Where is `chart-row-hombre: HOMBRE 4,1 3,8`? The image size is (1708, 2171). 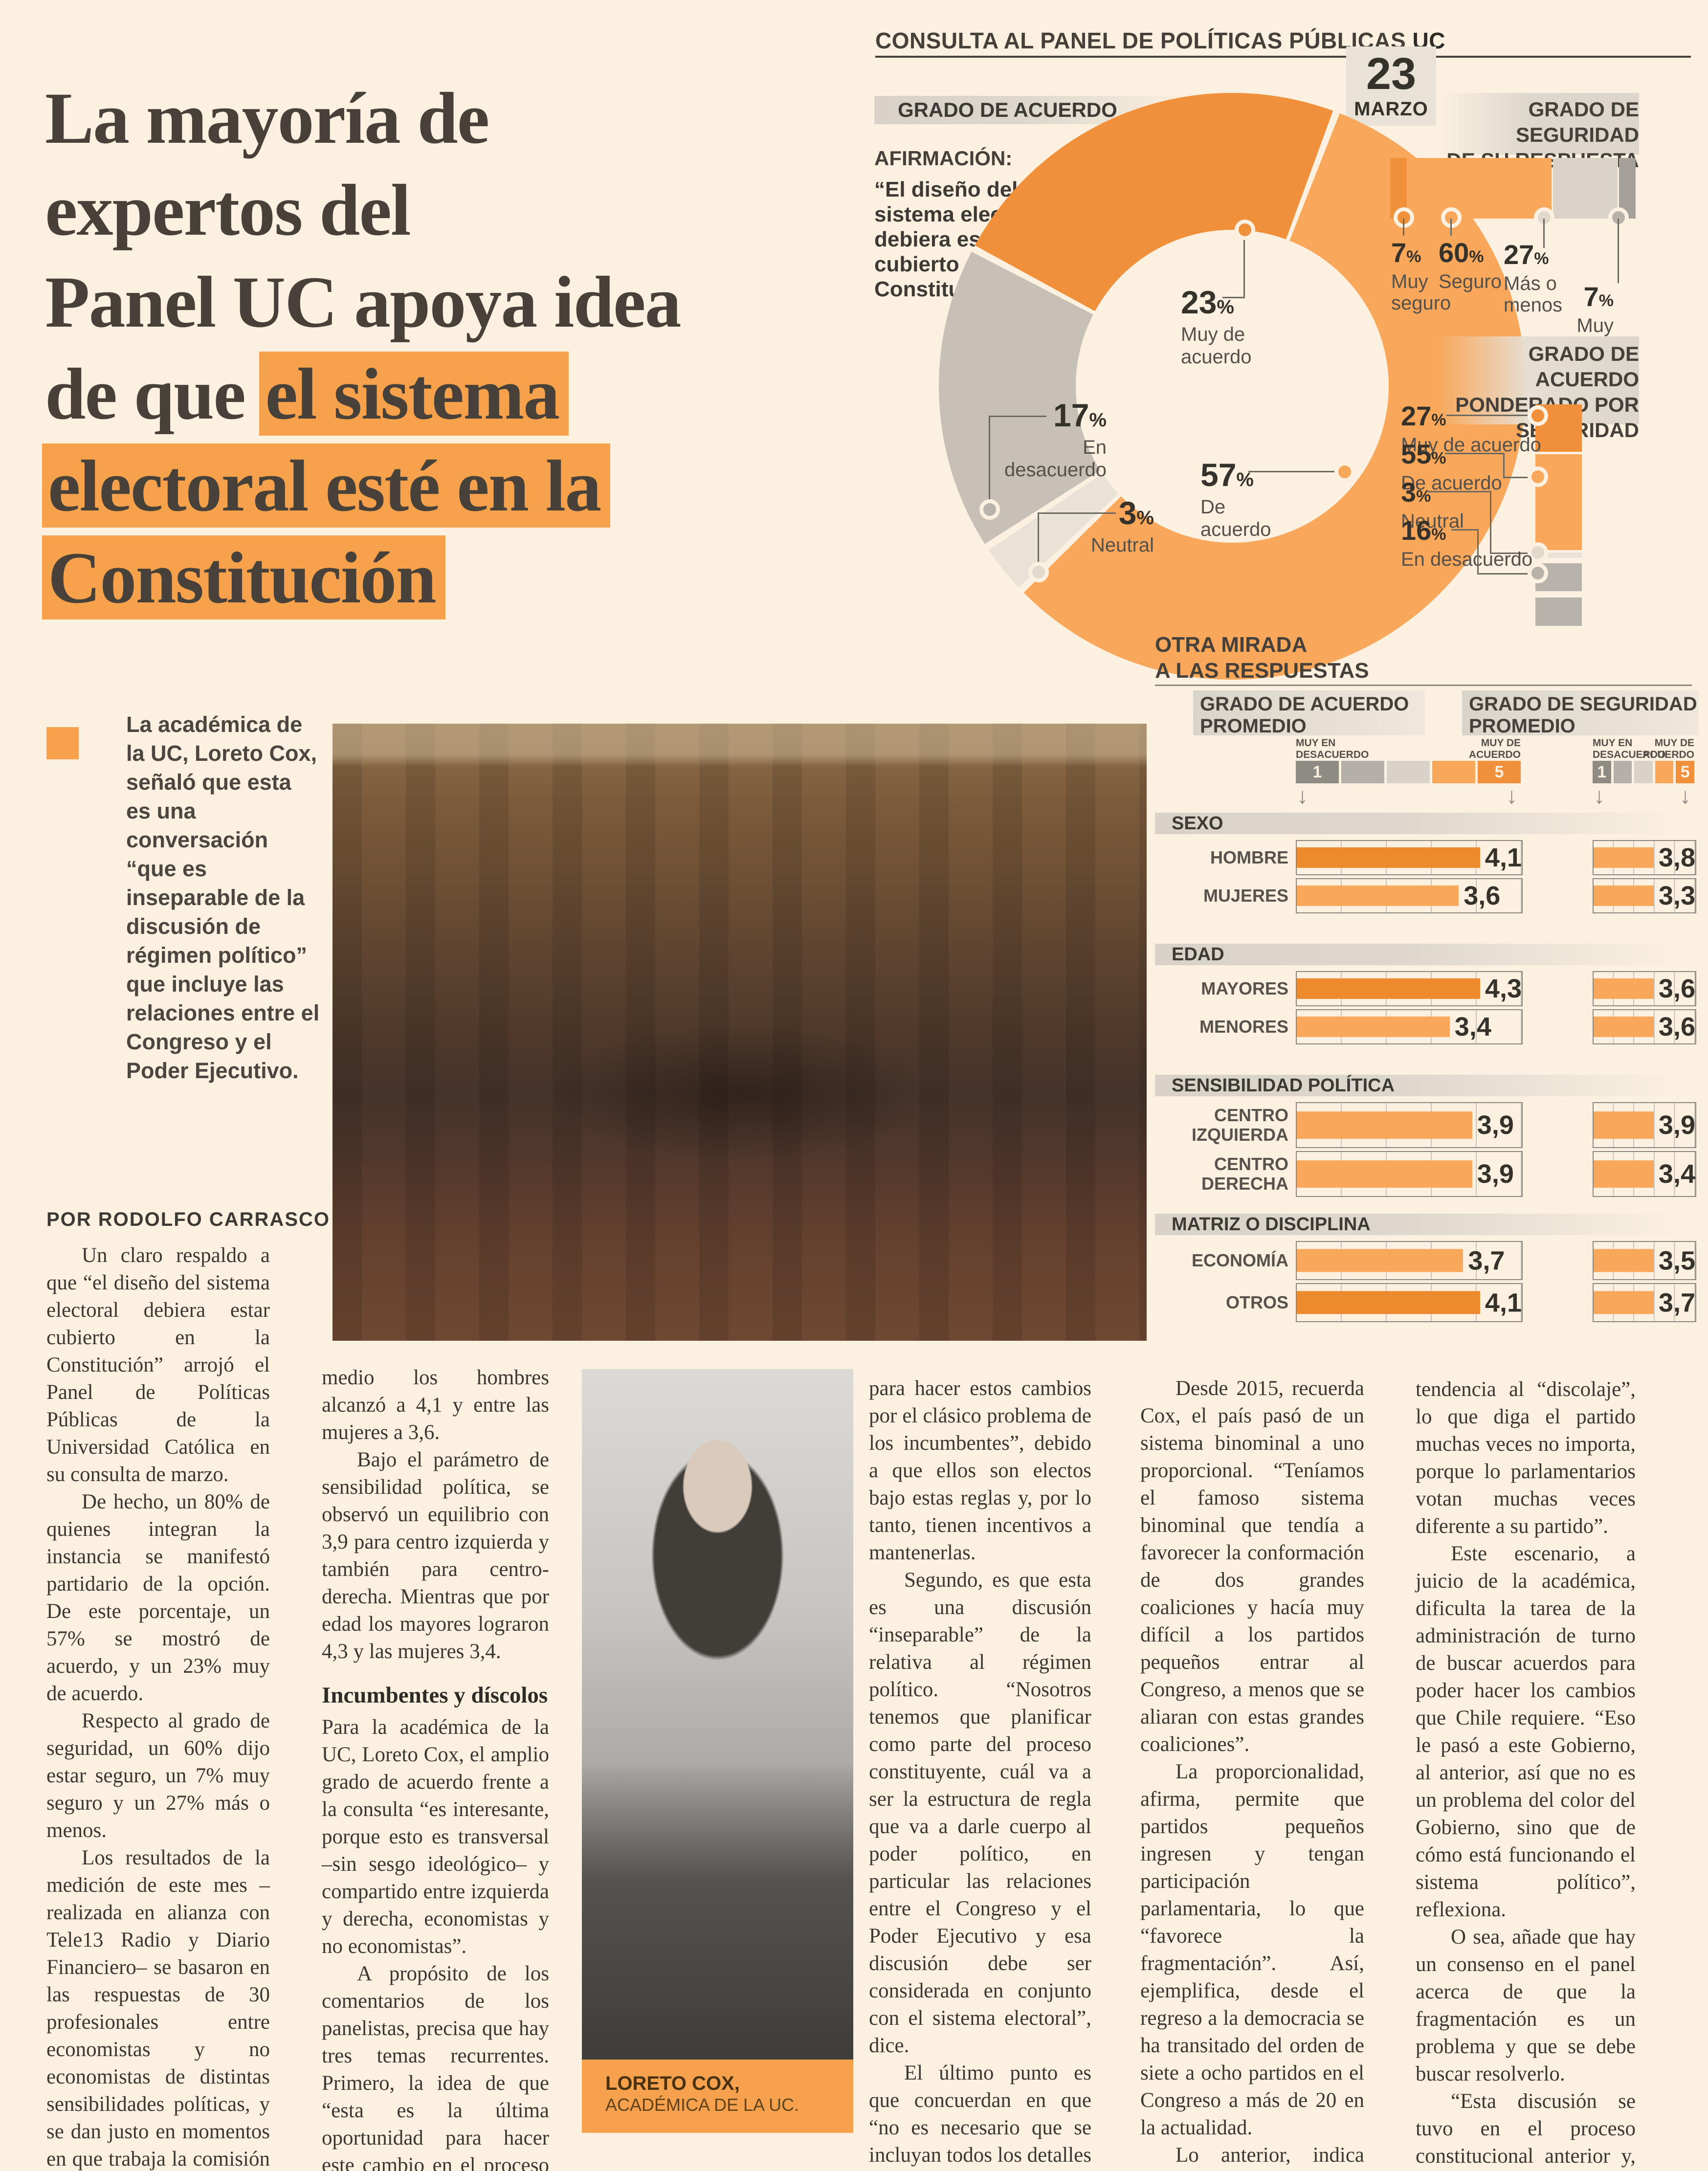
chart-row-hombre: HOMBRE 4,1 3,8 is located at coordinates (1431, 857).